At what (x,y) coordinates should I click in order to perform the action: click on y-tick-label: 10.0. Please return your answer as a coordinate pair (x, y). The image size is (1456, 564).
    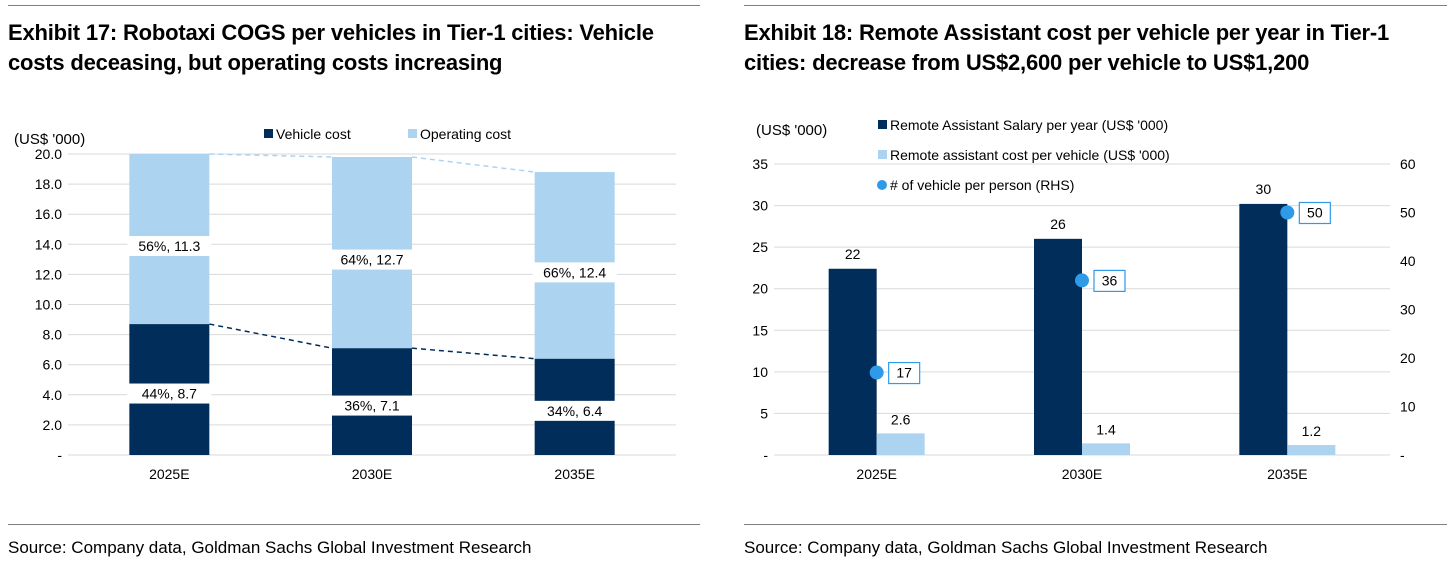
    Looking at the image, I should click on (48, 305).